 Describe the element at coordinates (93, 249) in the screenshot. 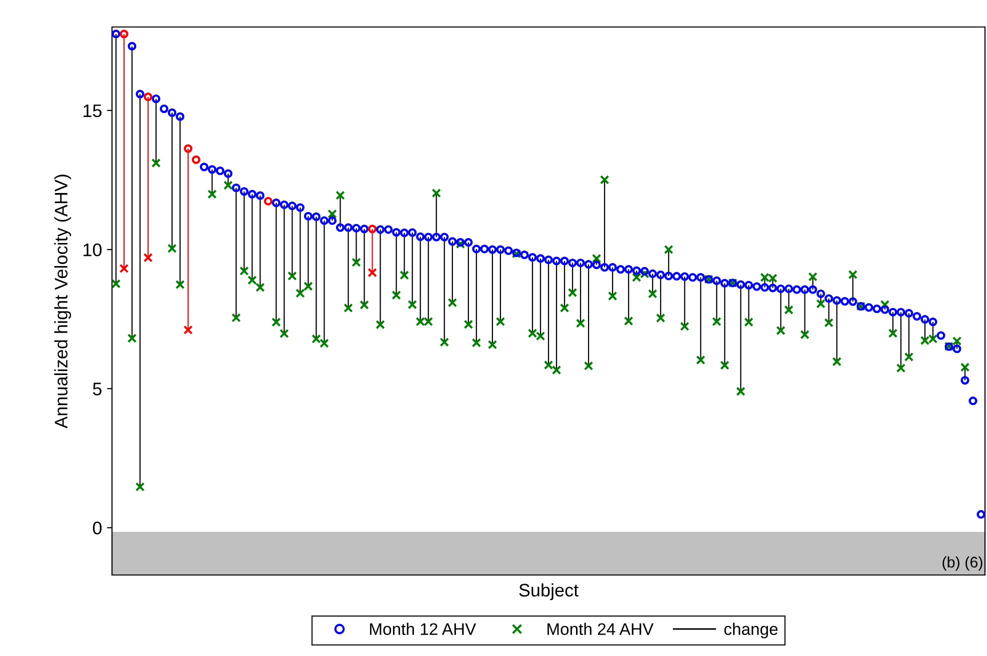

I see `y-tick-label: 10` at that location.